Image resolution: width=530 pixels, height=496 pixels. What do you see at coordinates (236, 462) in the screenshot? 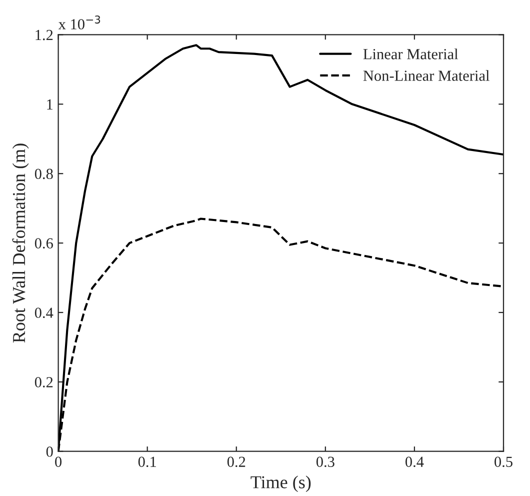
I see `x-tick-label: 0.2` at bounding box center [236, 462].